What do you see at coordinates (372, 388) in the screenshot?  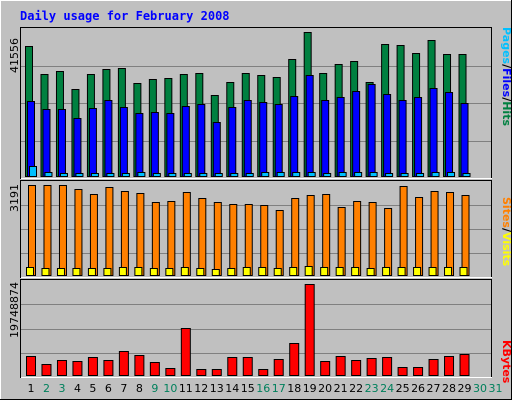 I see `day-label: 23` at bounding box center [372, 388].